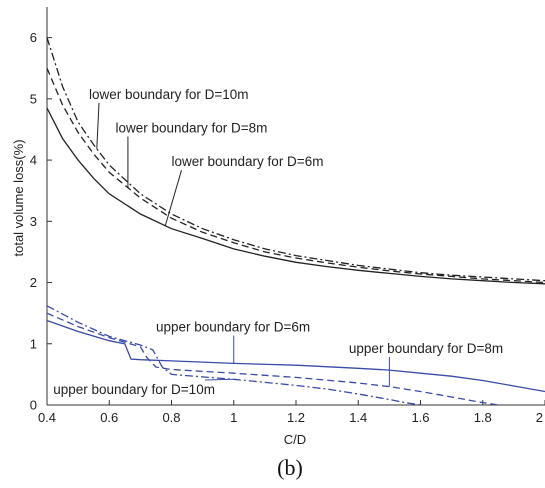 This screenshot has height=488, width=545. What do you see at coordinates (295, 439) in the screenshot?
I see `x-axis-label: C/D` at bounding box center [295, 439].